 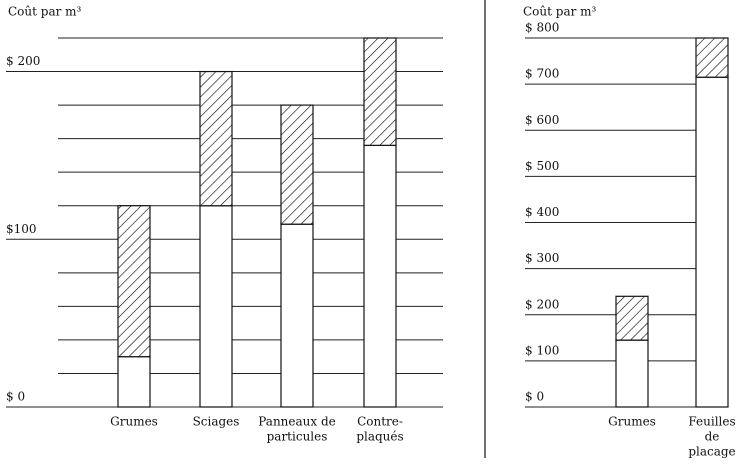 I want to click on x-tick-label: Panneaux de, so click(x=297, y=422).